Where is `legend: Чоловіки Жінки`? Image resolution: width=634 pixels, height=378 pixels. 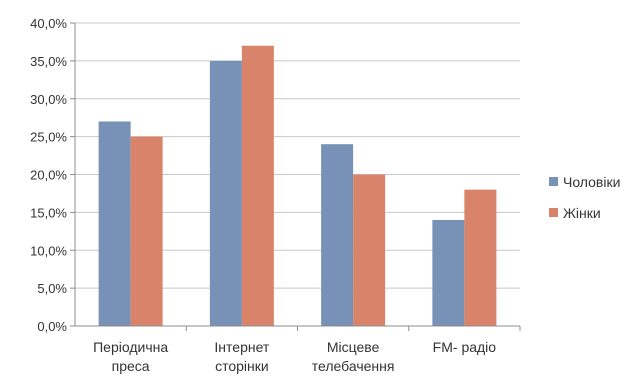
legend: Чоловіки Жінки is located at coordinates (584, 197).